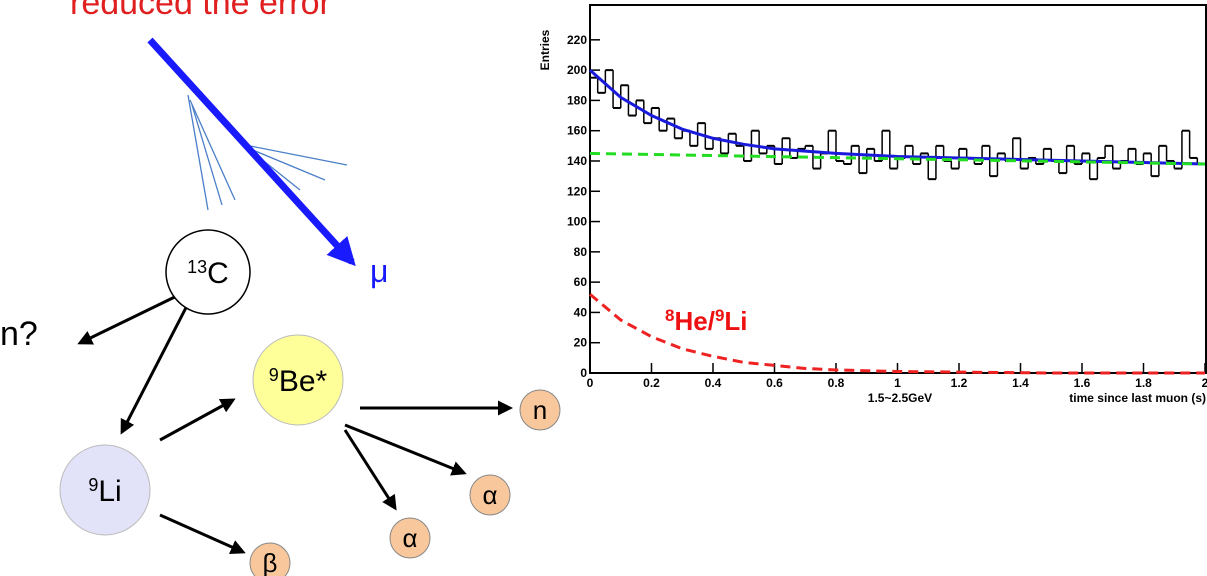 The height and width of the screenshot is (576, 1207). I want to click on node-label: 9Li, so click(104, 491).